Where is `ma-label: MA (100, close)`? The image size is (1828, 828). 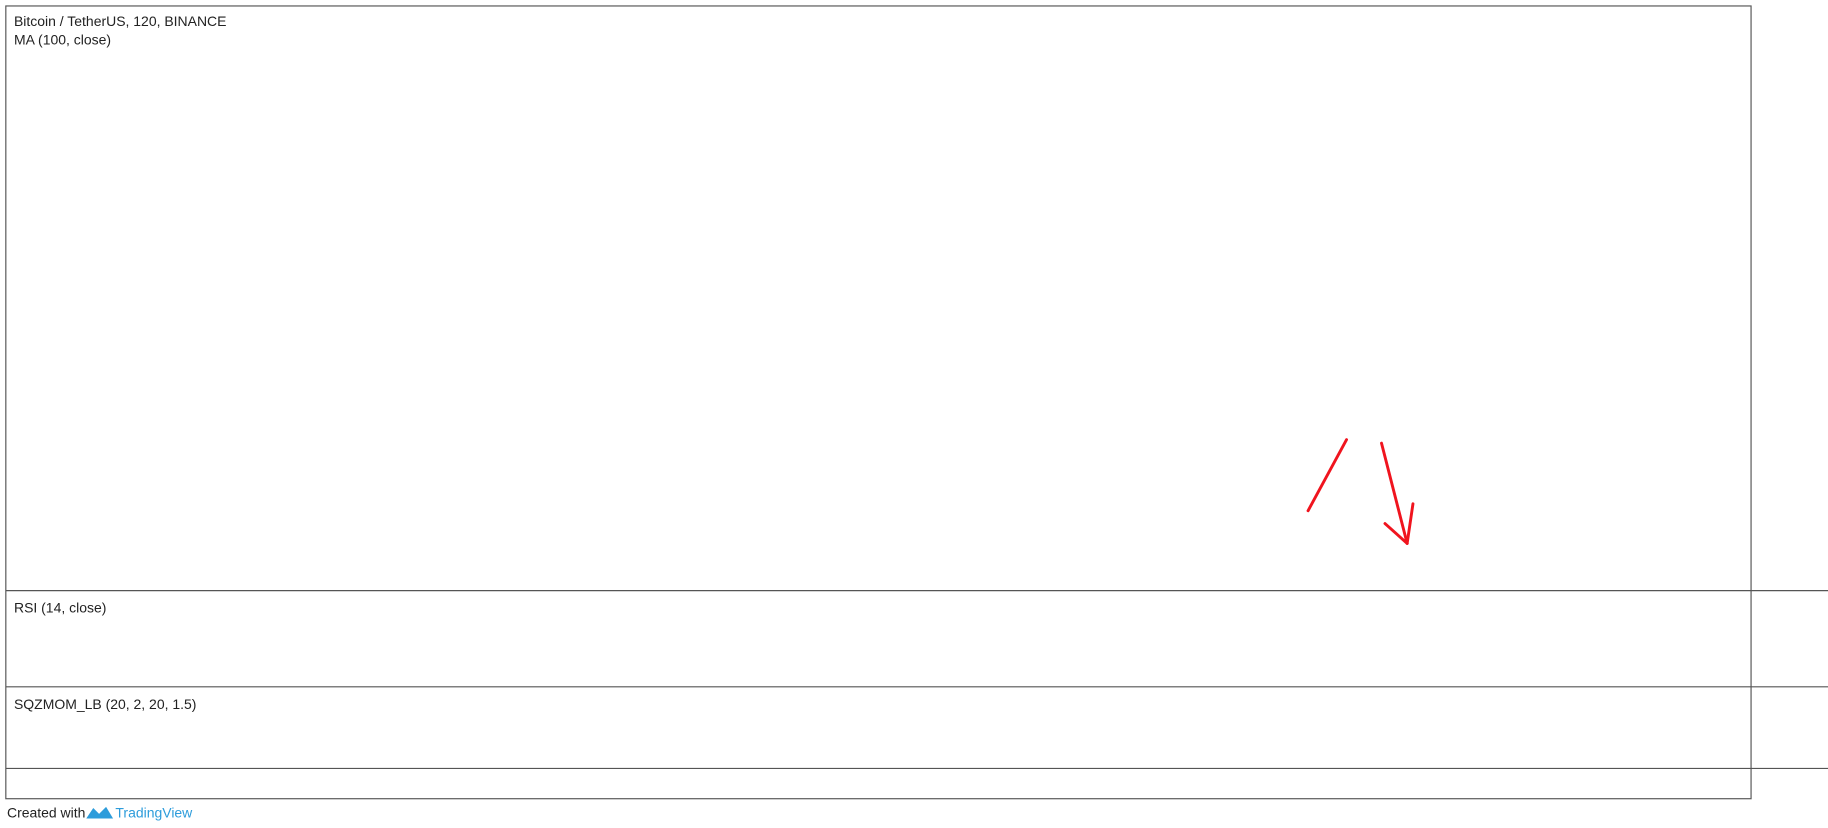
ma-label: MA (100, close) is located at coordinates (62, 40).